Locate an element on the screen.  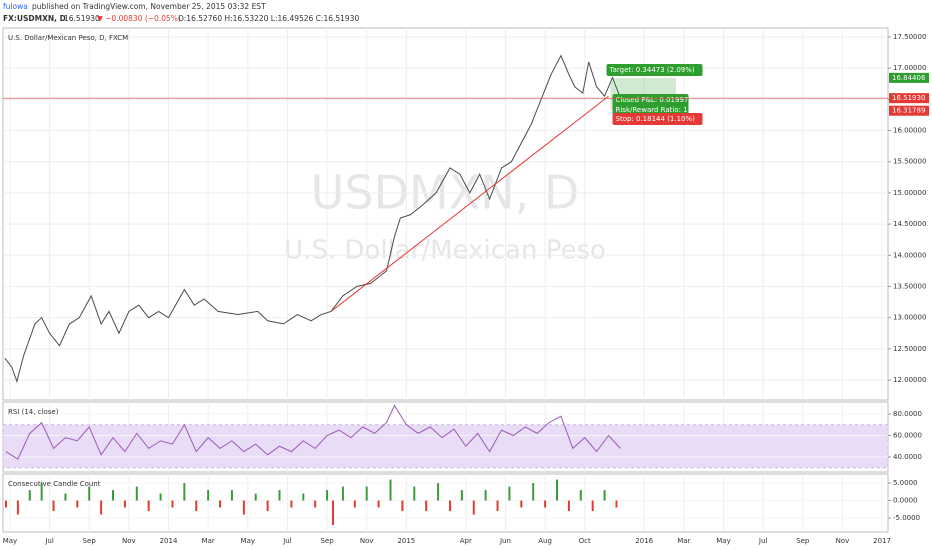
price-level-label: 16.51930 is located at coordinates (908, 98).